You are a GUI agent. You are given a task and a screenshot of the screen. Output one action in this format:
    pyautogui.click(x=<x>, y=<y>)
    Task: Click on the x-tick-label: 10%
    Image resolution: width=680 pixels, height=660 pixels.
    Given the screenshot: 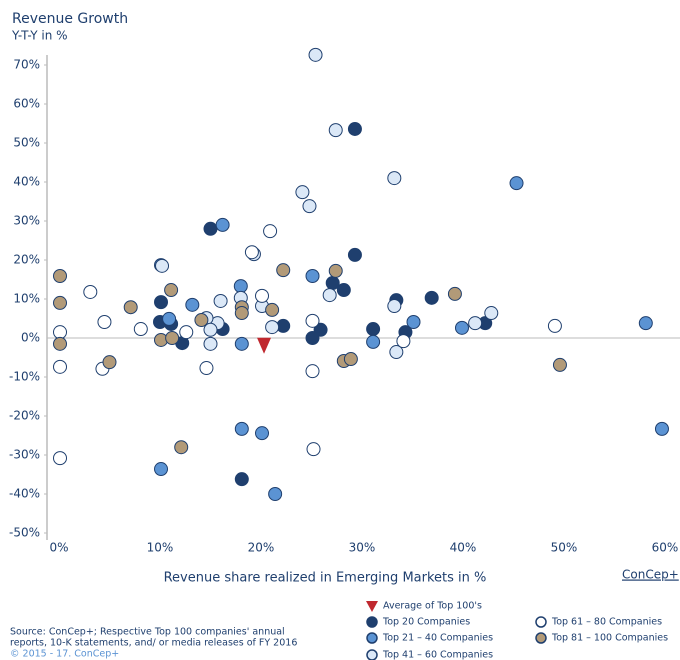 What is the action you would take?
    pyautogui.click(x=160, y=548)
    